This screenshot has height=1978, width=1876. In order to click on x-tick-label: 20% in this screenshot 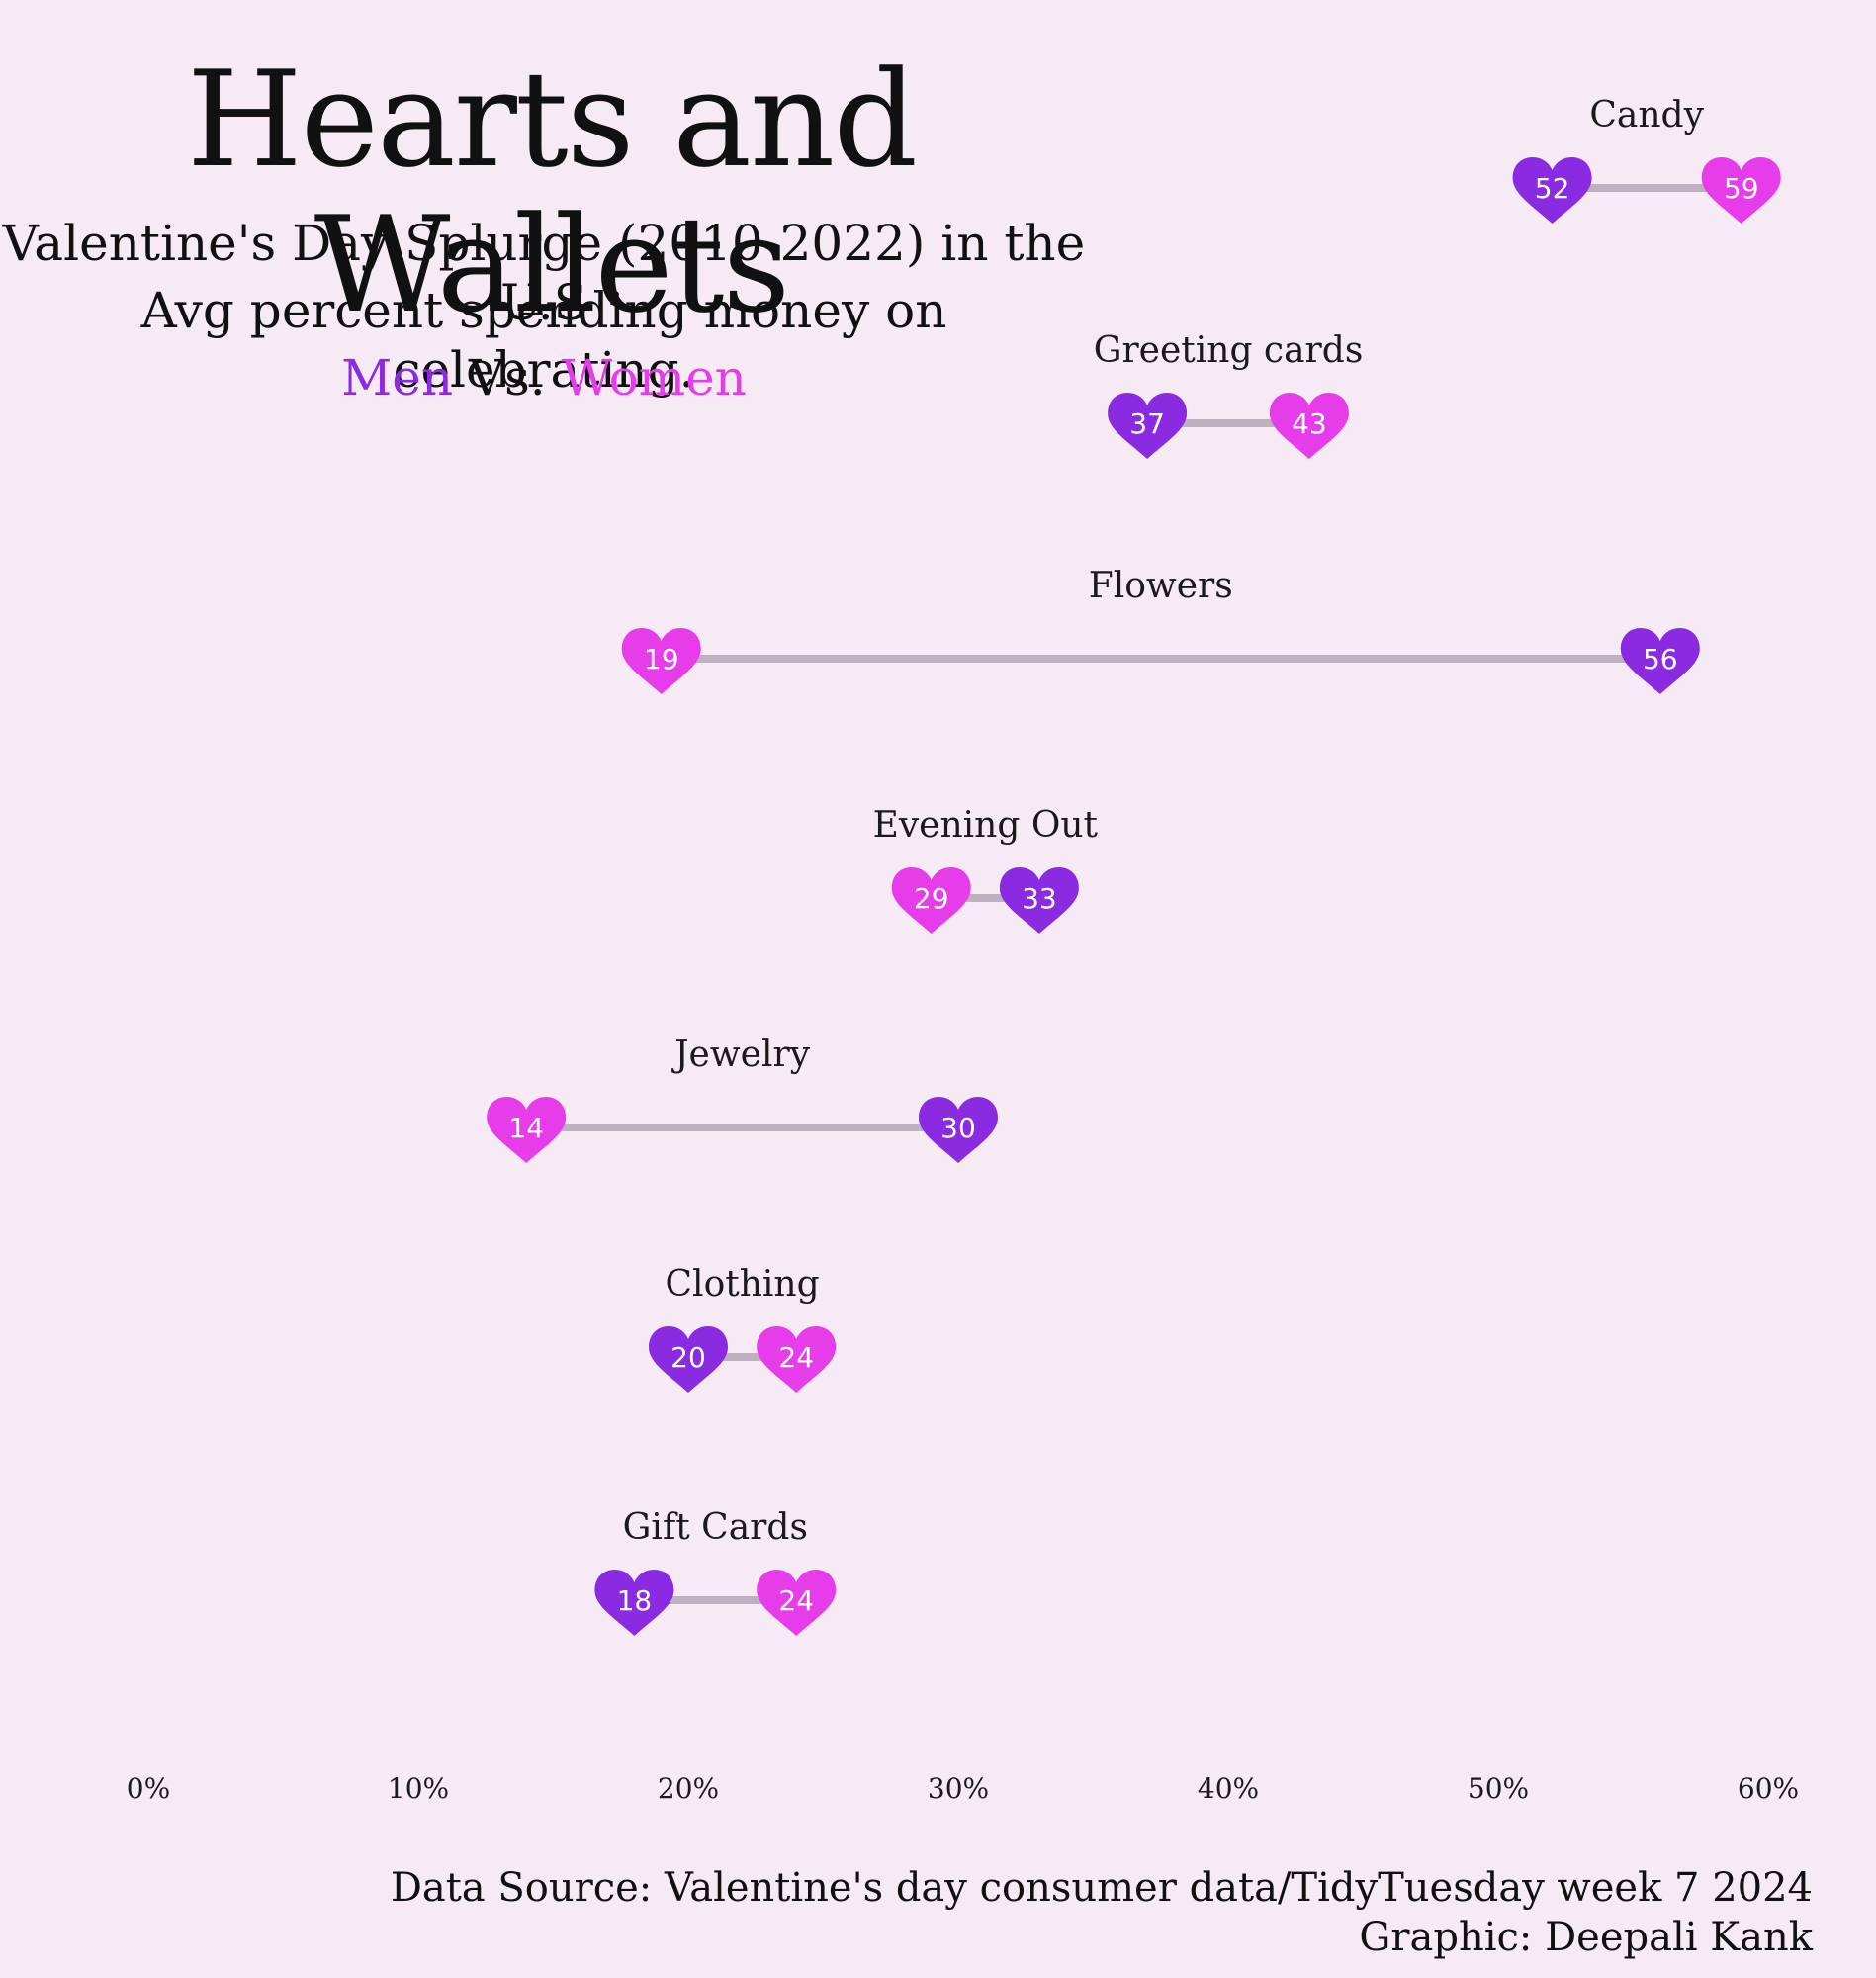, I will do `click(688, 1788)`.